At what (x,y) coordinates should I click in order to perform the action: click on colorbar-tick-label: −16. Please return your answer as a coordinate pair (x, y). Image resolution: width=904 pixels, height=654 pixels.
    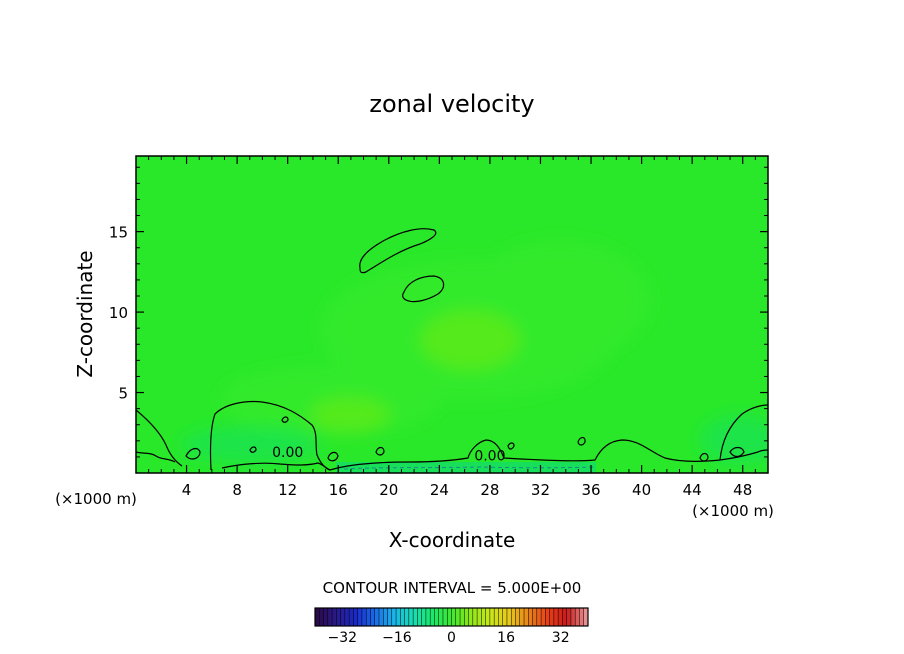
    Looking at the image, I should click on (397, 638).